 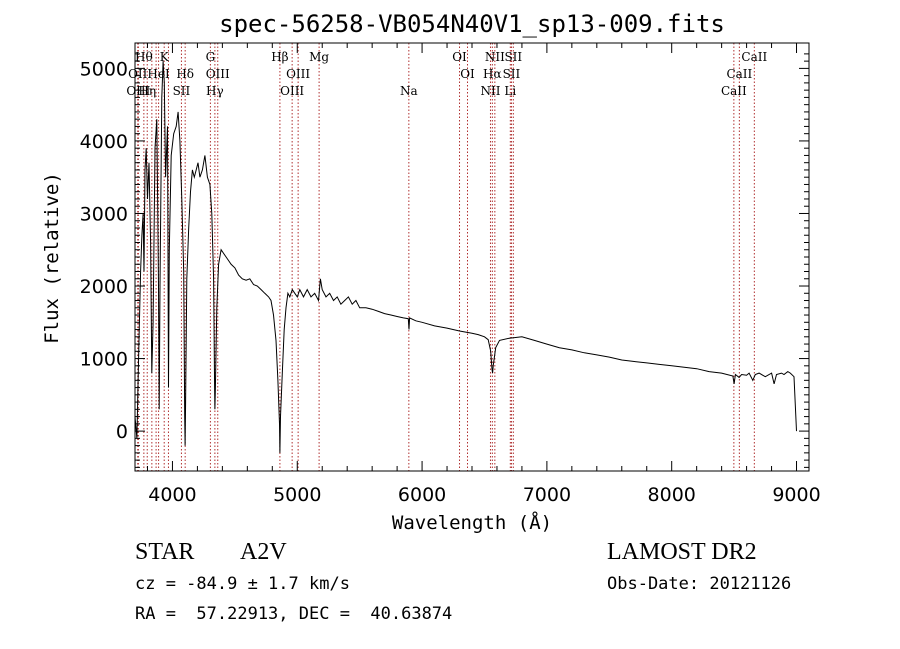 I want to click on x-axis-label: Wavelength (Å), so click(x=472, y=522).